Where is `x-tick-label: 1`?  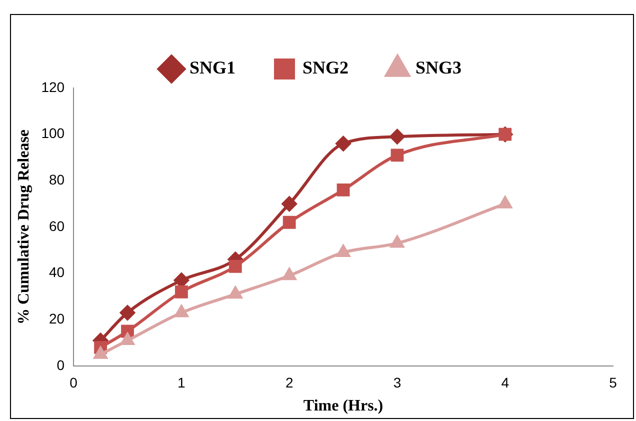 x-tick-label: 1 is located at coordinates (182, 382).